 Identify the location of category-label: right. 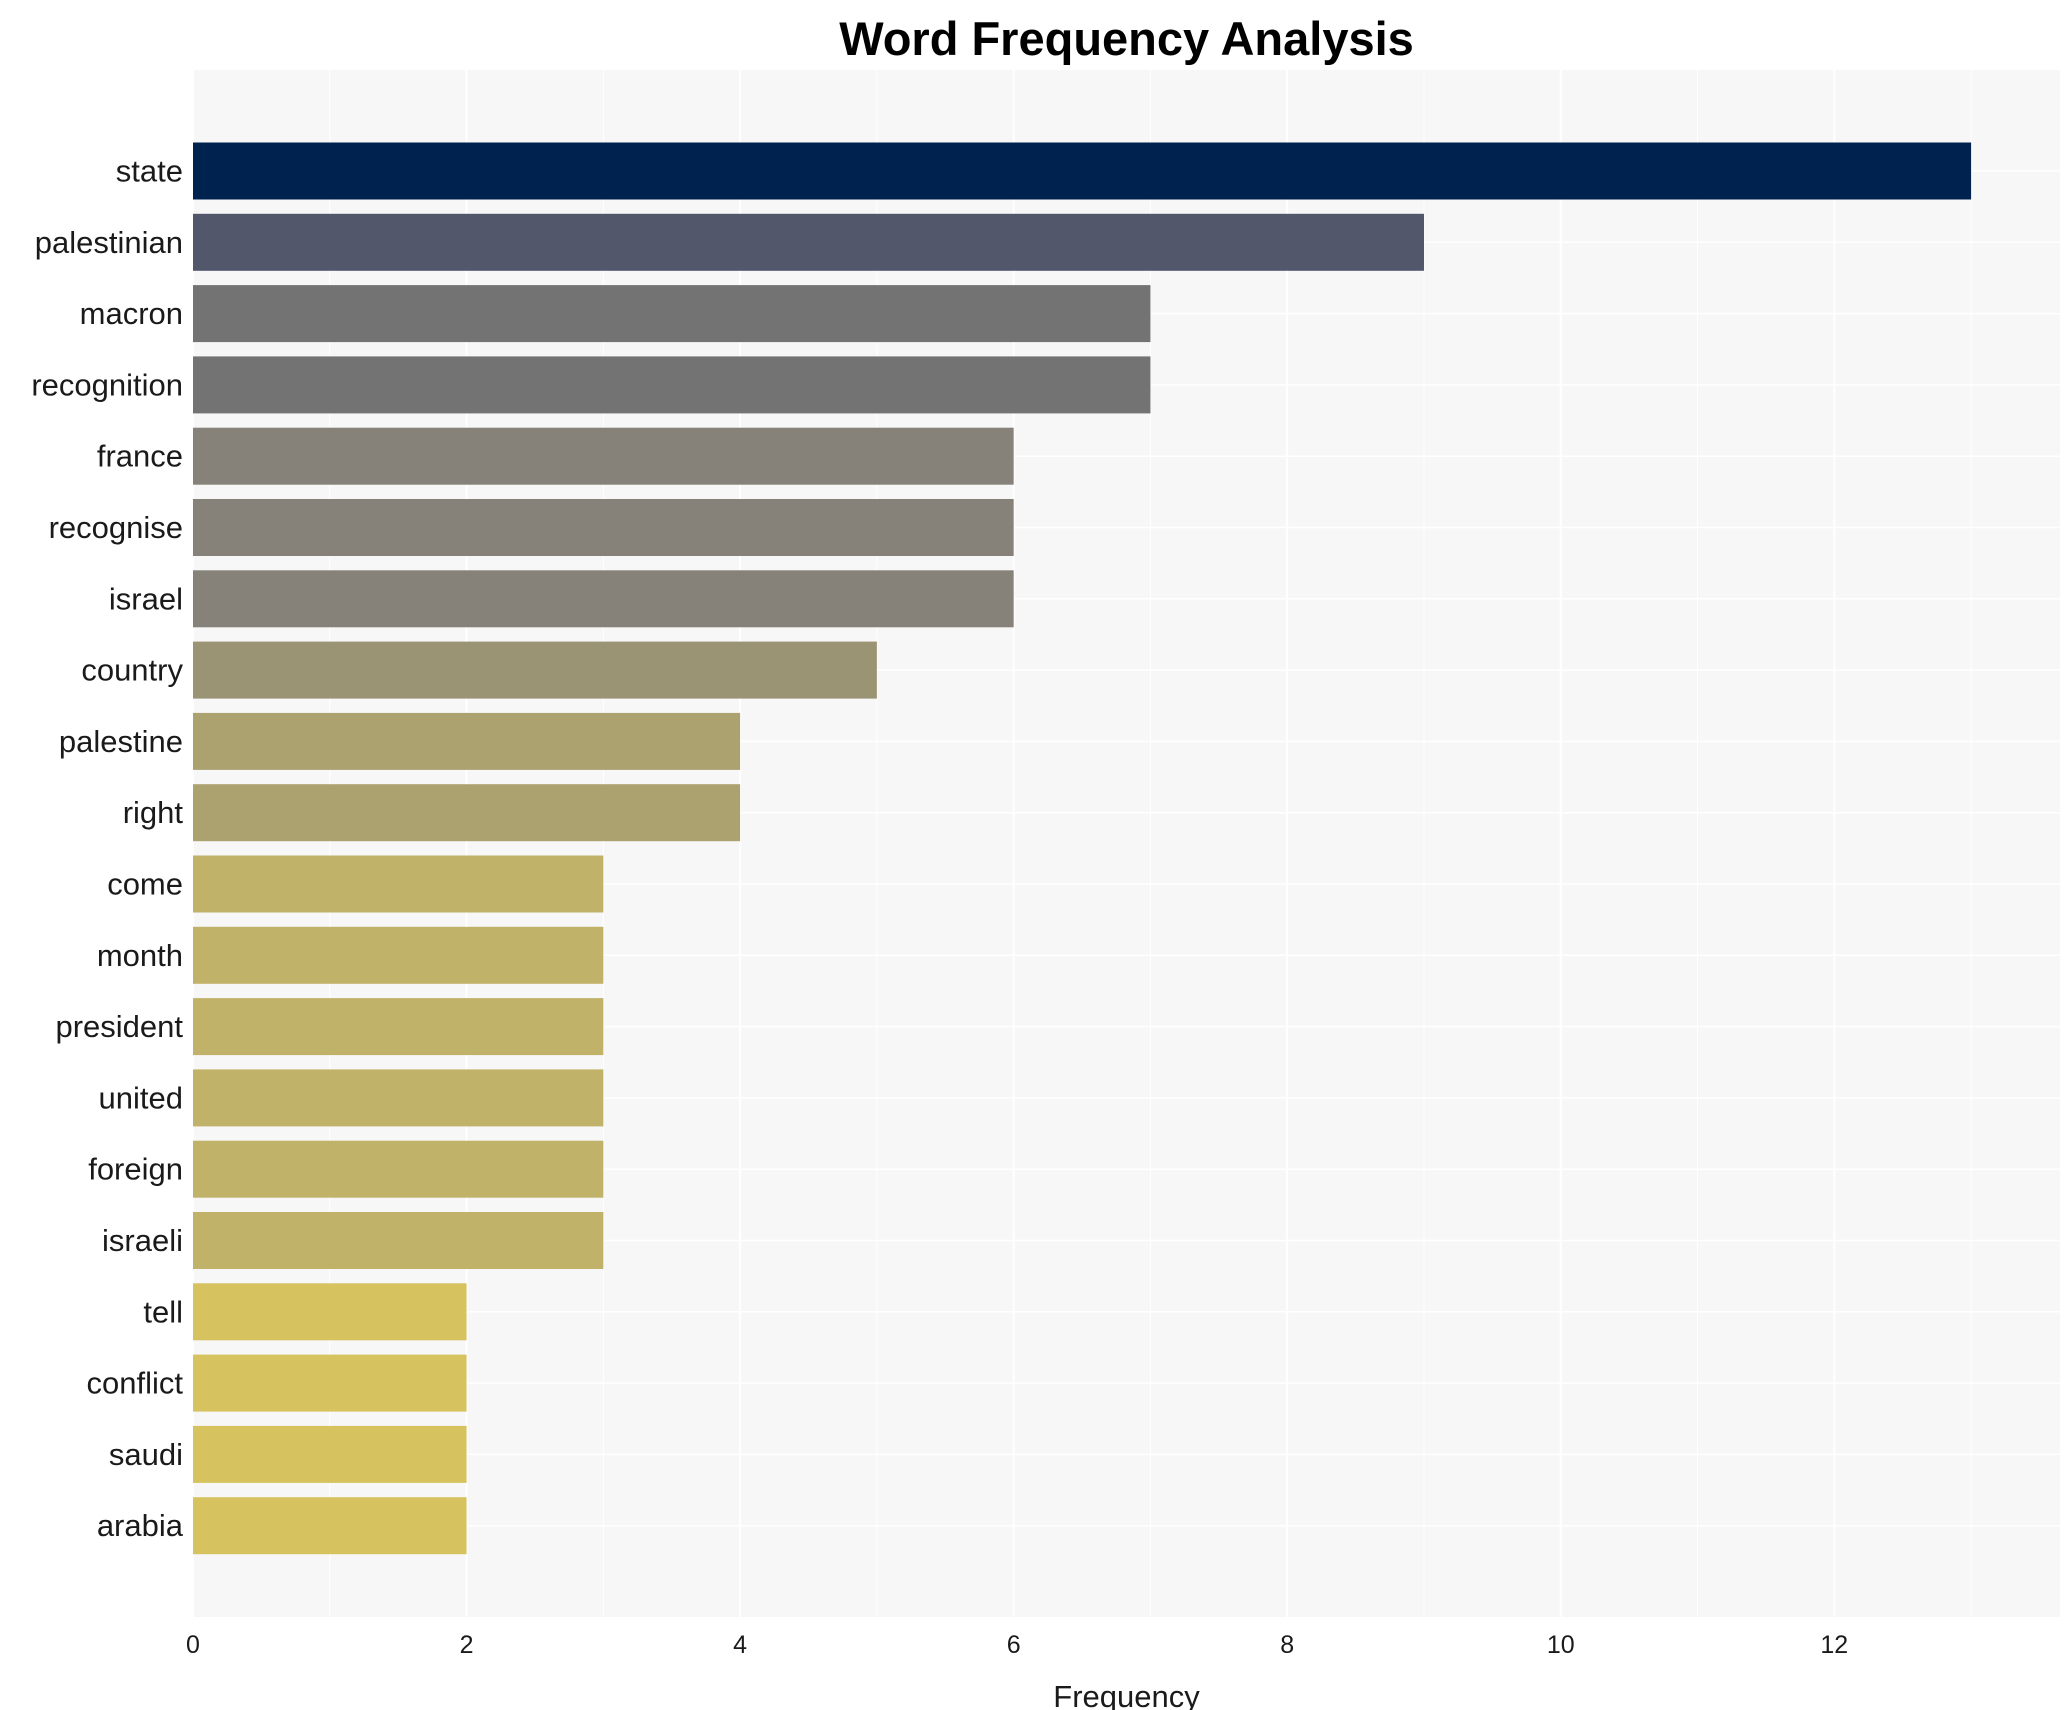
(153, 812).